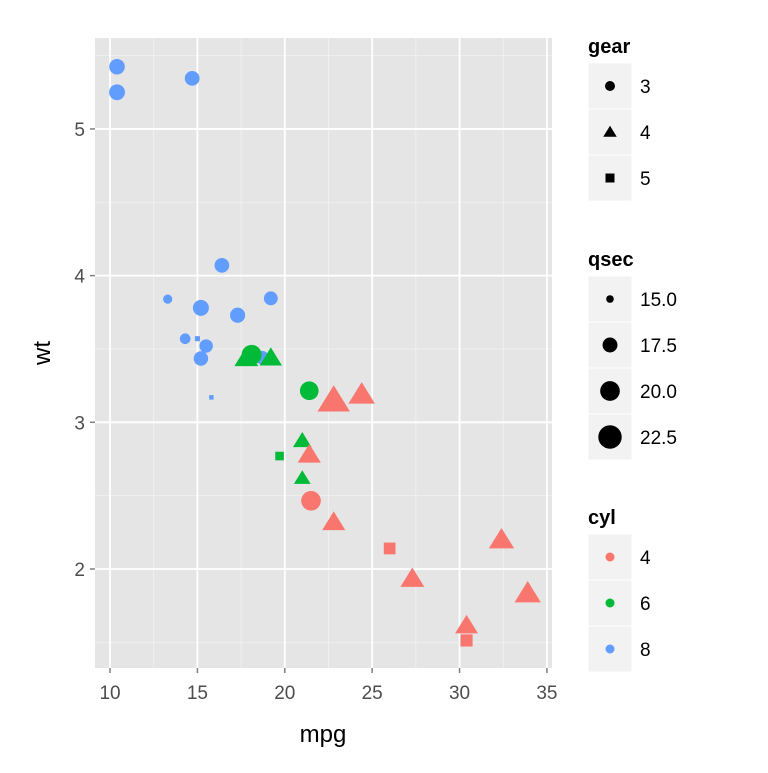  Describe the element at coordinates (632, 354) in the screenshot. I see `legends: gear 3 4 5 qsec 15.0 17.5 20.0 22.5 cyl 4 6 8` at that location.